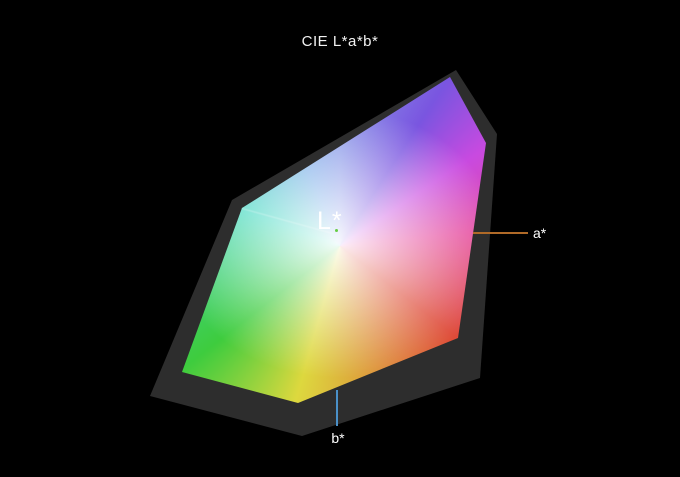 This screenshot has height=477, width=680. What do you see at coordinates (337, 408) in the screenshot?
I see `b-axis-line` at bounding box center [337, 408].